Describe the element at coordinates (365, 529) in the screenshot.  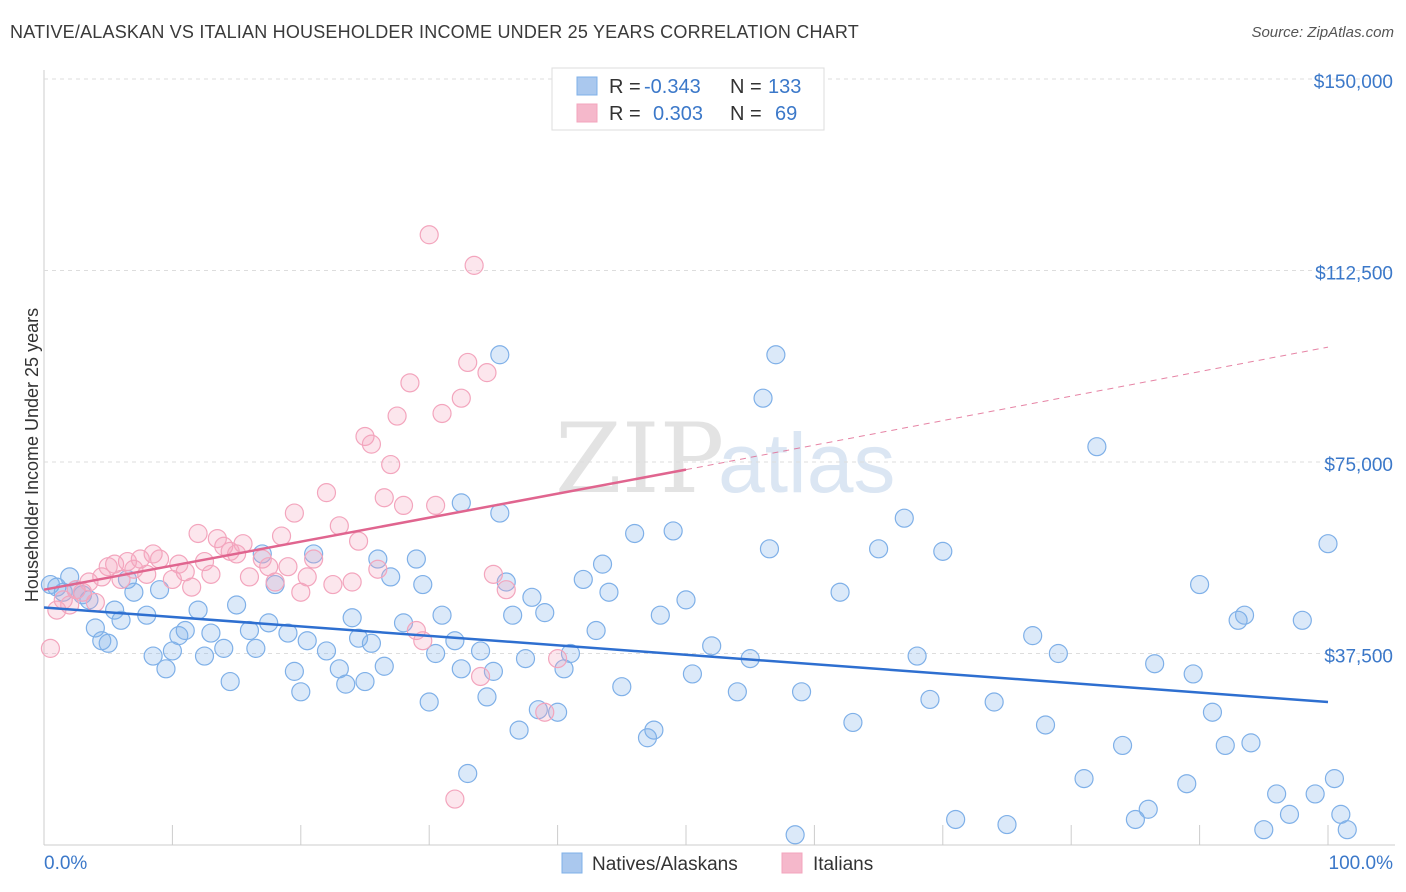
I see `italians-trend-line` at that location.